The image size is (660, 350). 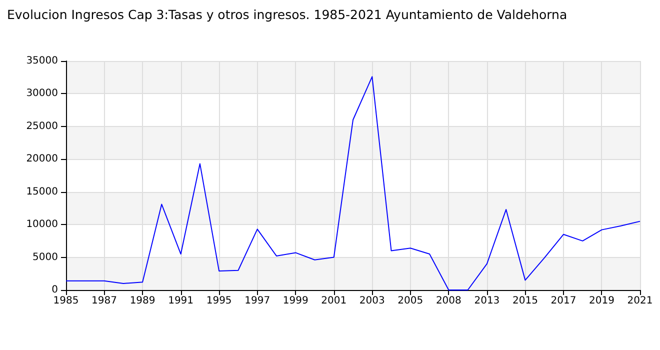 What do you see at coordinates (525, 301) in the screenshot?
I see `x-tick-label: 2015` at bounding box center [525, 301].